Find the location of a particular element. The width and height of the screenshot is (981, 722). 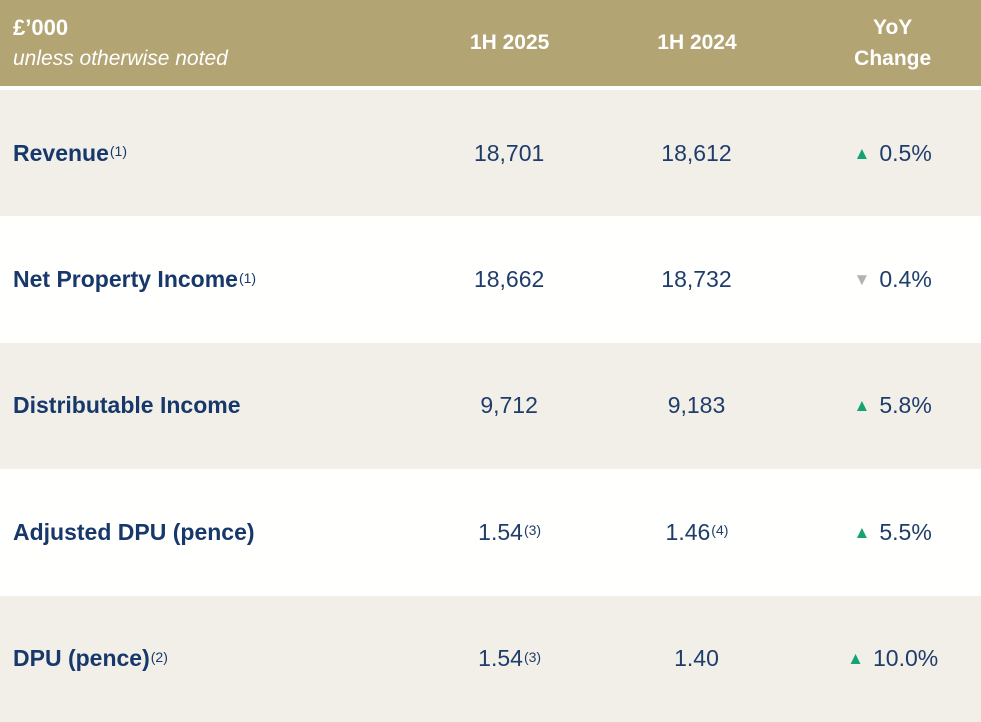

yoy-change-value: 5.8% is located at coordinates (905, 405).